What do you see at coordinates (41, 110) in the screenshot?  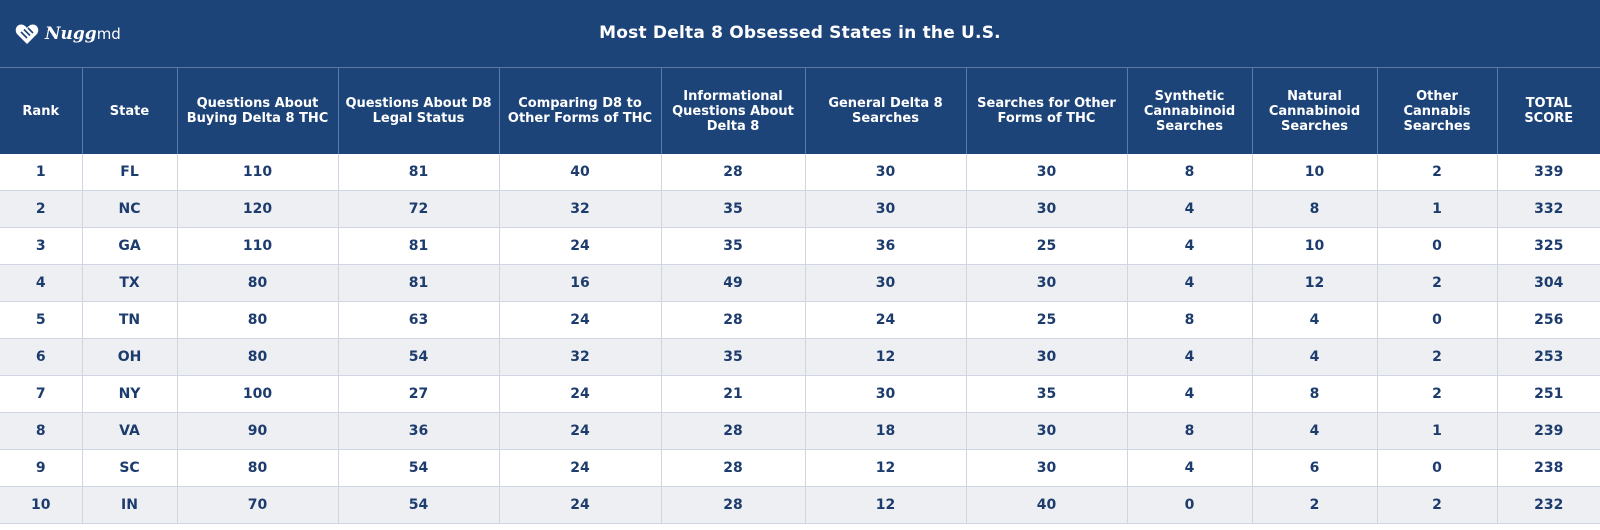 I see `column-header: Rank` at bounding box center [41, 110].